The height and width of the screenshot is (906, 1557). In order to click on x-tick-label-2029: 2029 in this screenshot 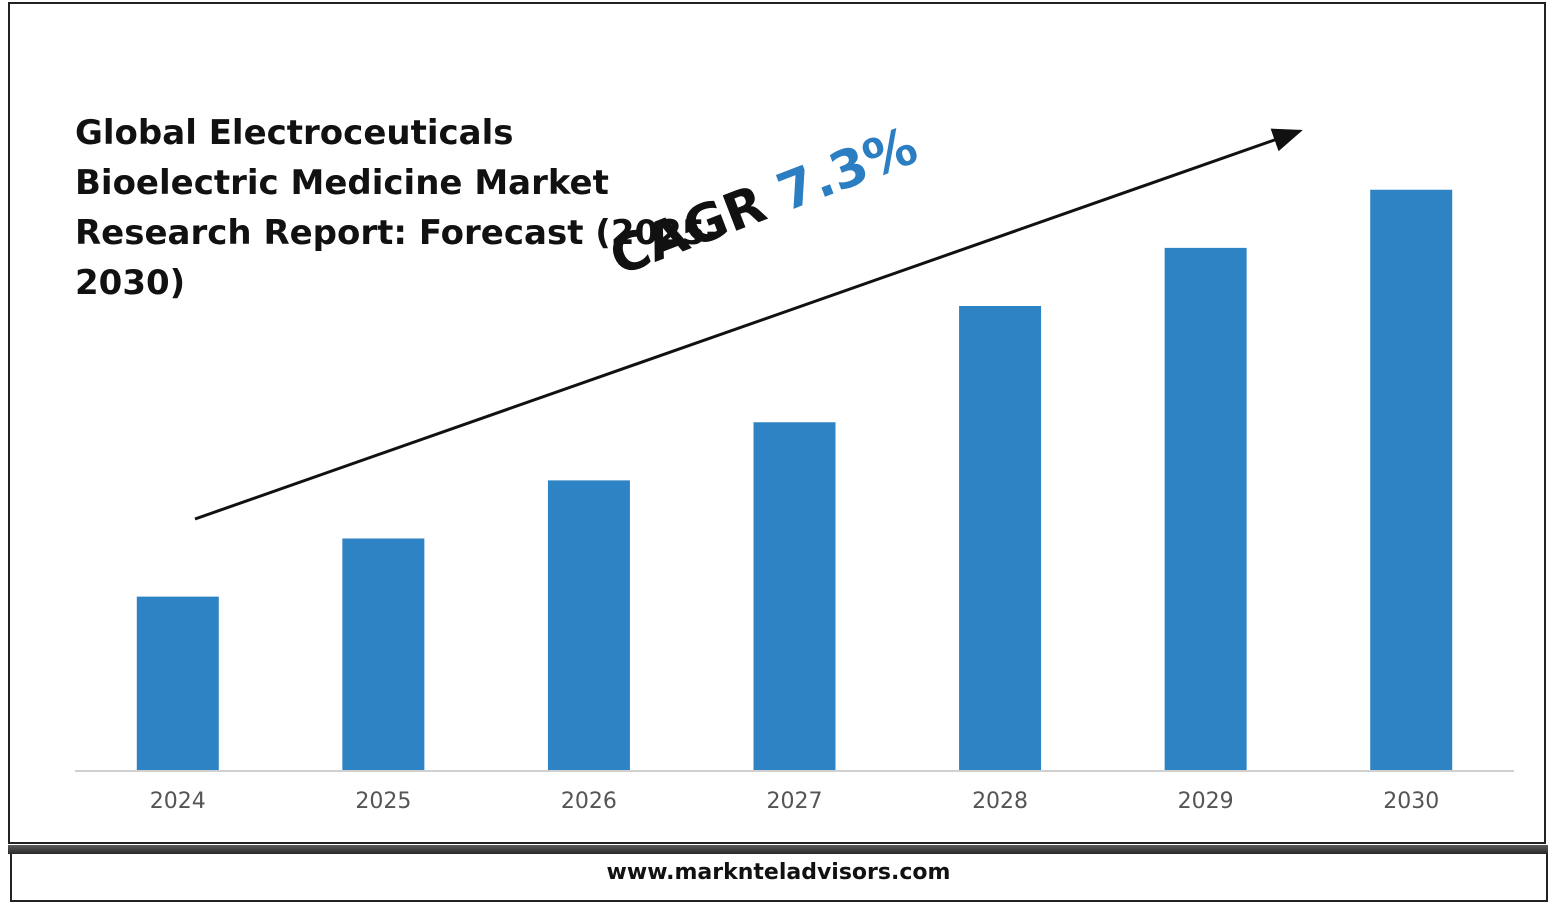, I will do `click(1206, 801)`.